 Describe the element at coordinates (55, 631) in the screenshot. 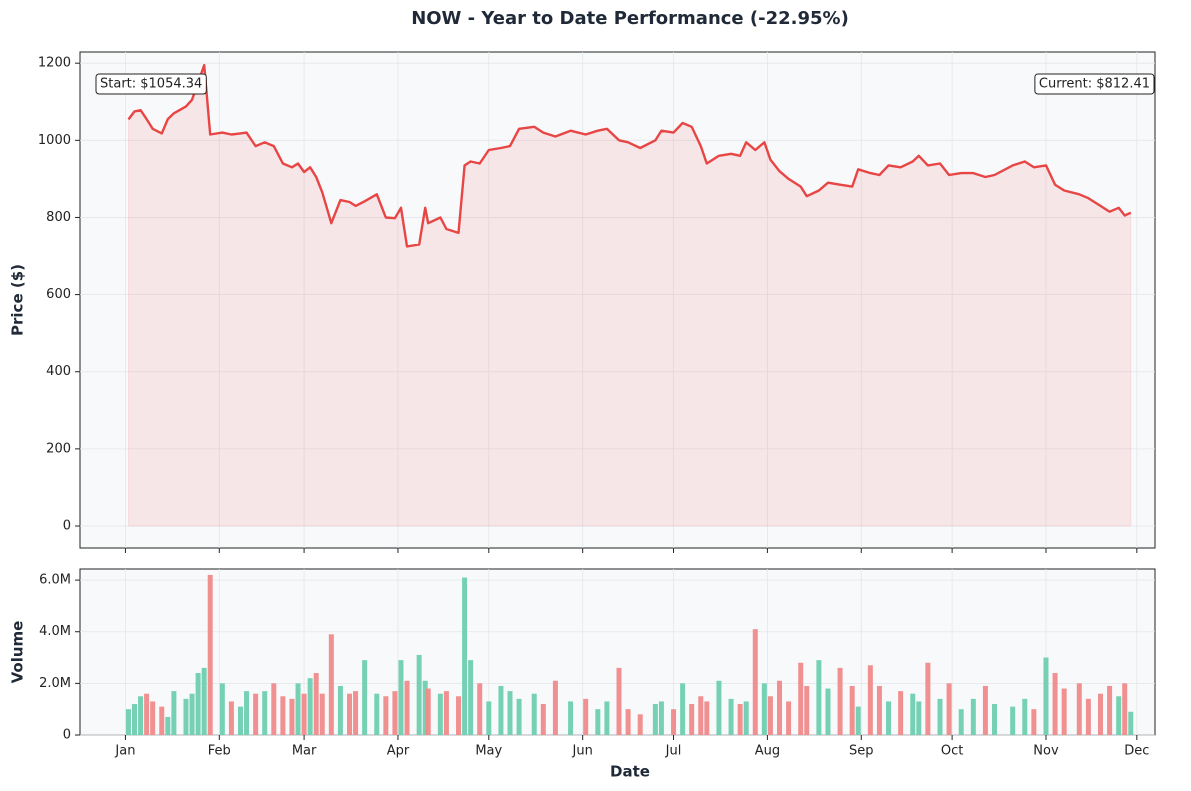

I see `y2-tick-label: 4.0M` at that location.